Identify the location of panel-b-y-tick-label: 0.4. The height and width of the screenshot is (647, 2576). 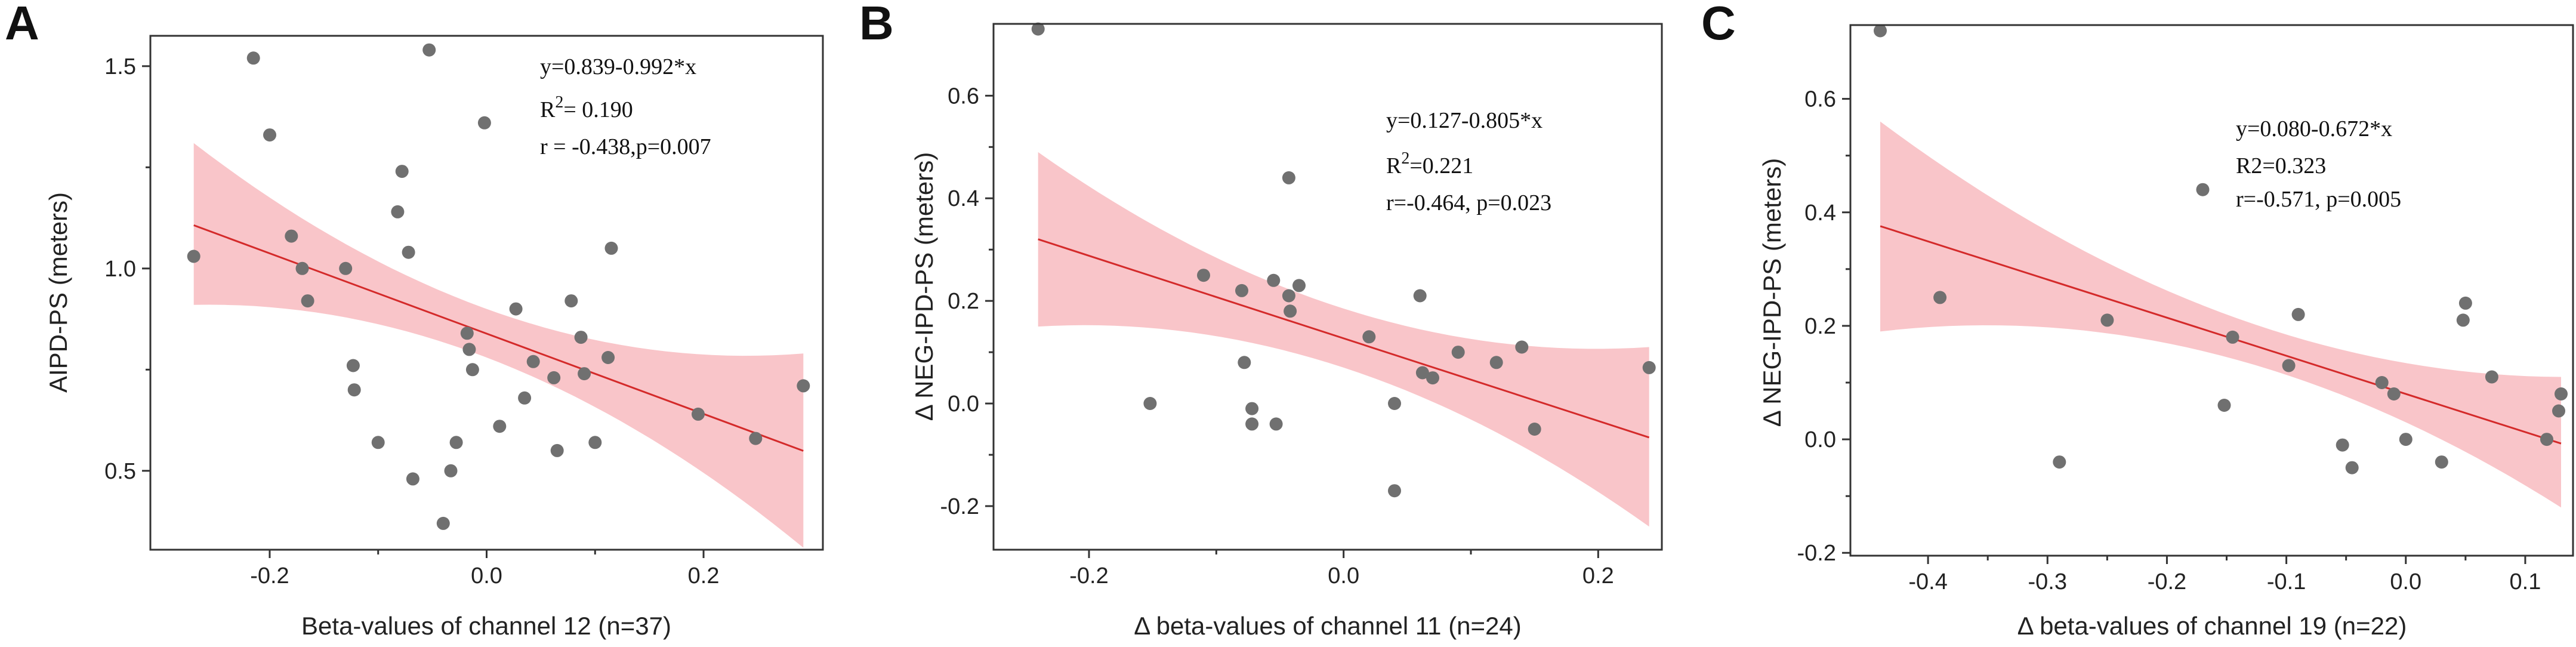
(964, 198).